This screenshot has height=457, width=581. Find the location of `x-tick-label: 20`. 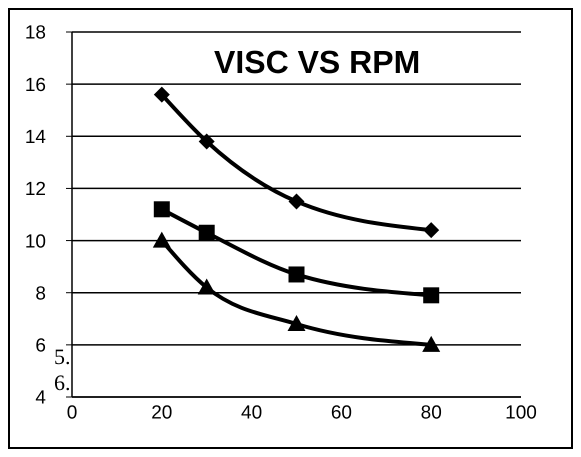

x-tick-label: 20 is located at coordinates (161, 413).